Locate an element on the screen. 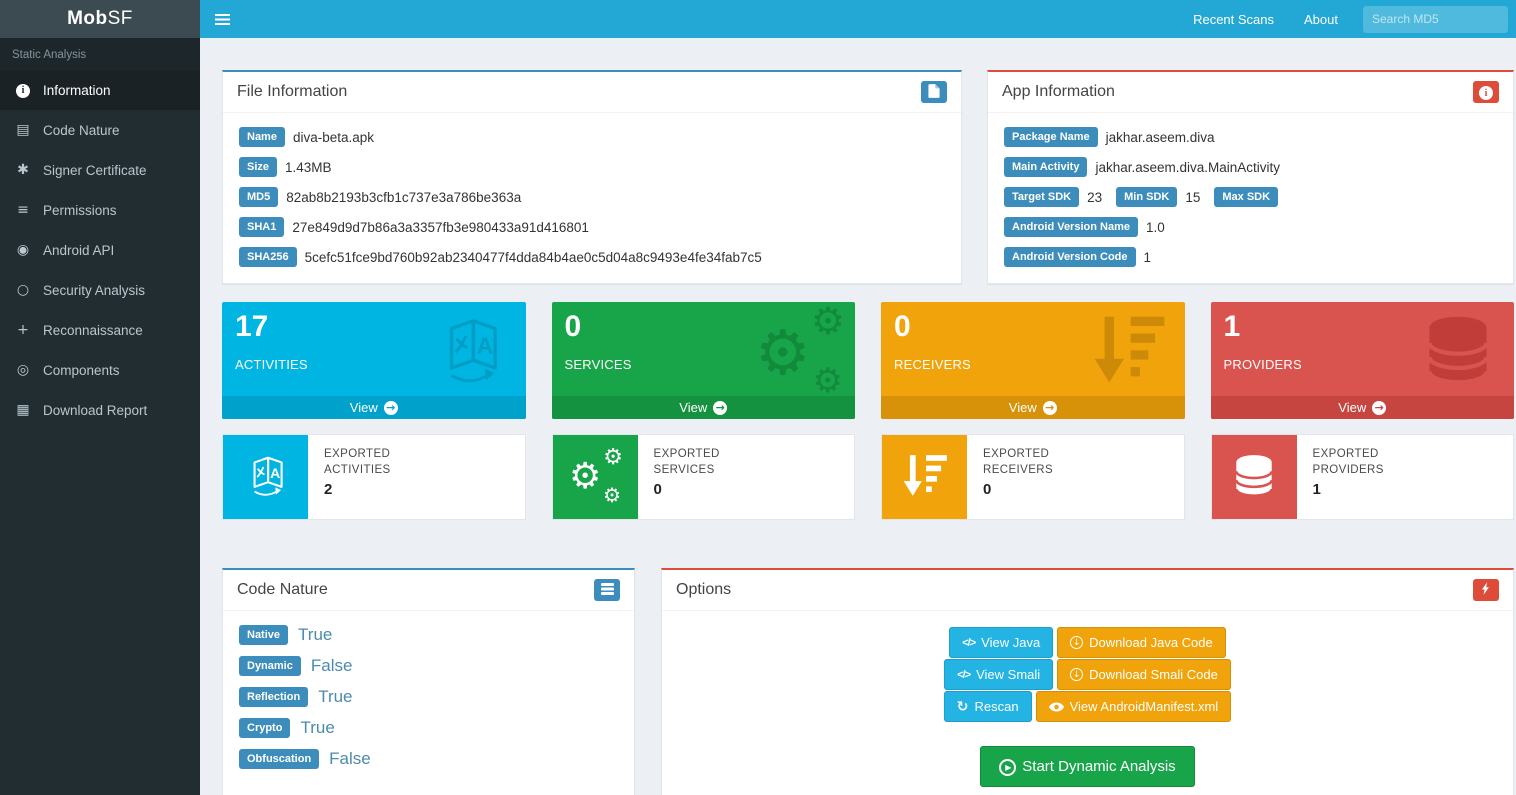 The width and height of the screenshot is (1516, 795). exported-value: 1 is located at coordinates (1317, 489).